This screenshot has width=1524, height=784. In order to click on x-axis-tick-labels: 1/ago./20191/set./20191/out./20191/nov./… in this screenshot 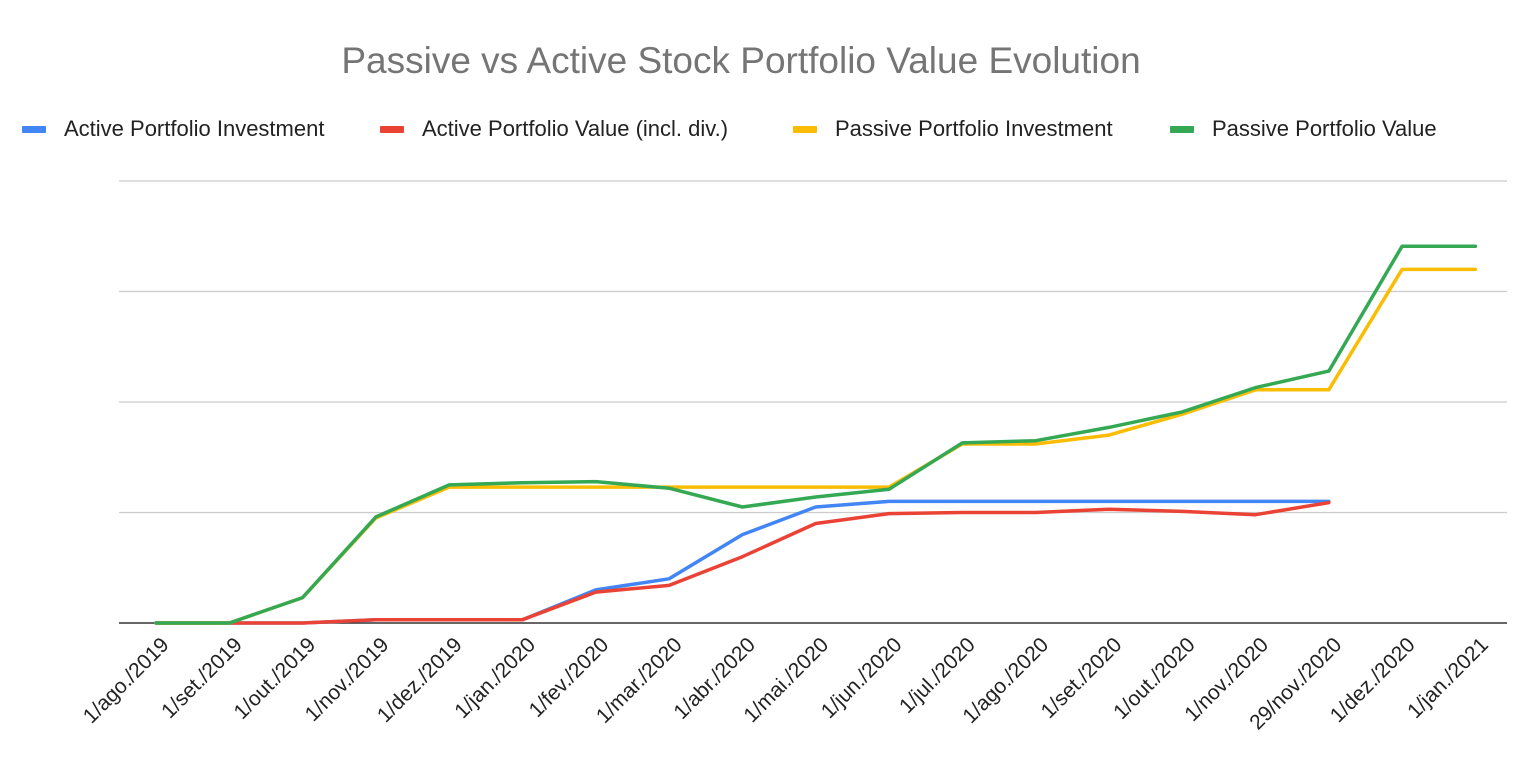, I will do `click(786, 683)`.